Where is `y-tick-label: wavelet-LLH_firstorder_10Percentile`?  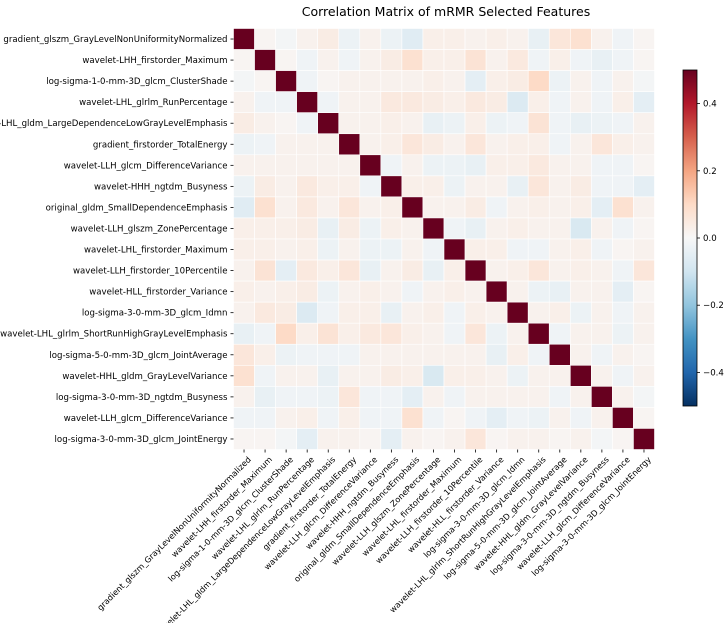
y-tick-label: wavelet-LLH_firstorder_10Percentile is located at coordinates (150, 272).